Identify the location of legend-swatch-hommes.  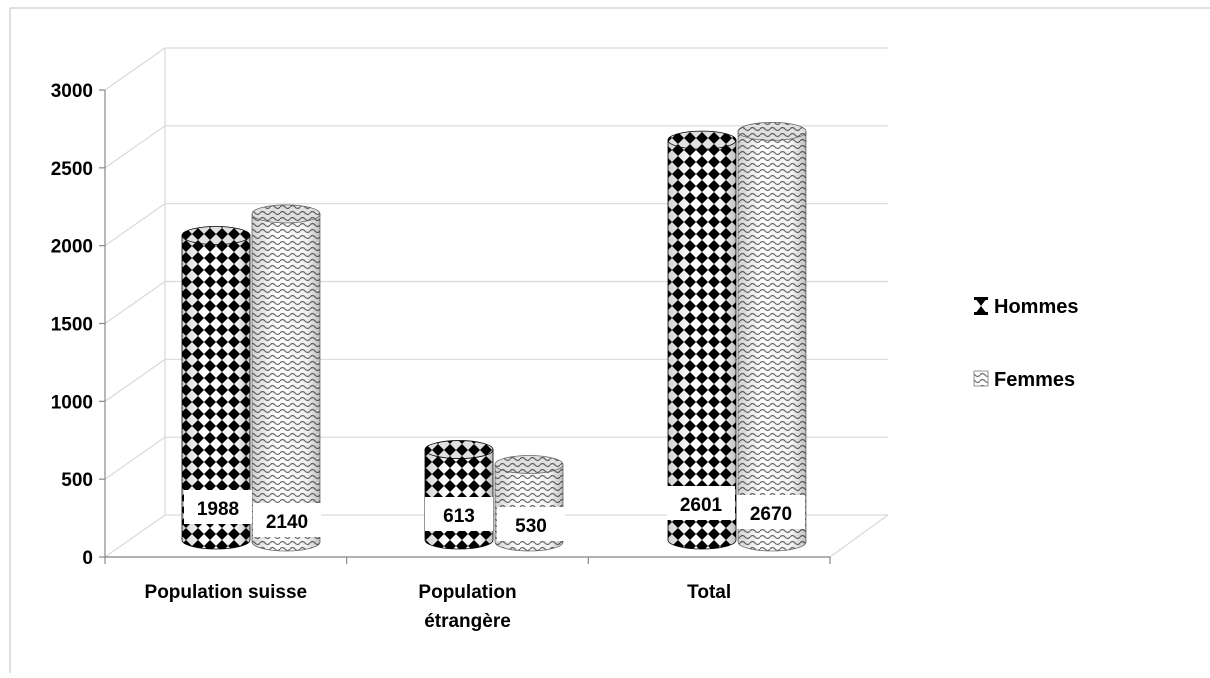
(981, 306).